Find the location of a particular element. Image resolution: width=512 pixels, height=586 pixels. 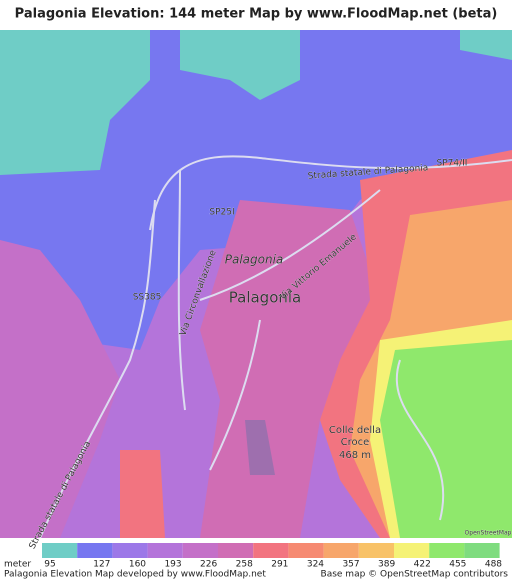

map-label: 468 m is located at coordinates (355, 455).